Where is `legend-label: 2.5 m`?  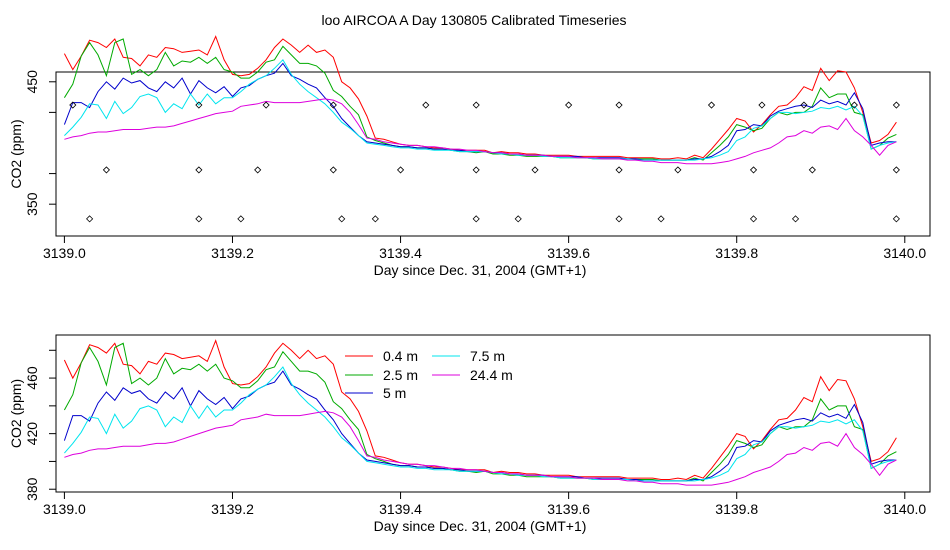 legend-label: 2.5 m is located at coordinates (400, 375).